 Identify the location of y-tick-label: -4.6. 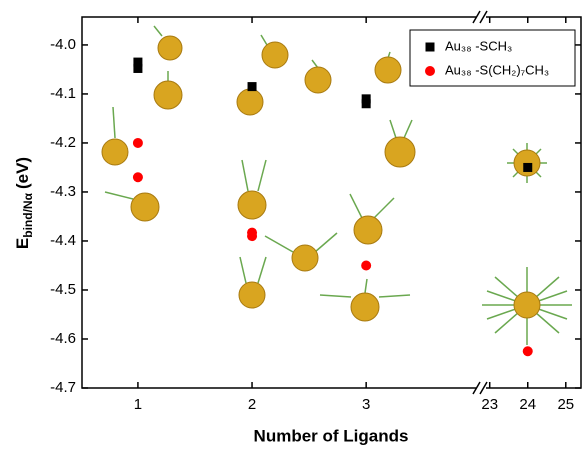
(63, 338).